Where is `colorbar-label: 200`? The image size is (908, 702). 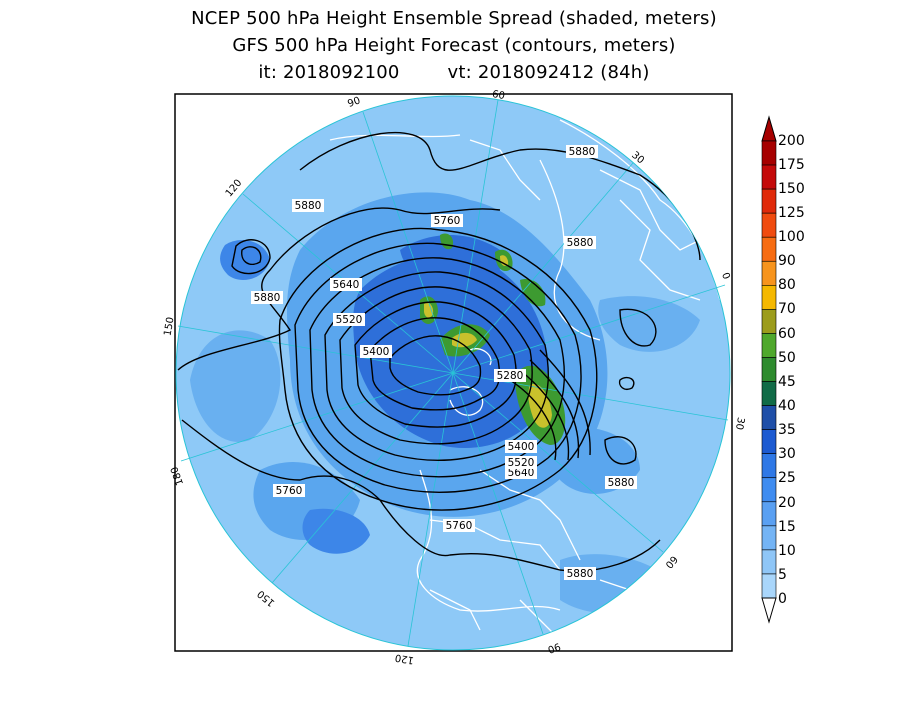 colorbar-label: 200 is located at coordinates (791, 141).